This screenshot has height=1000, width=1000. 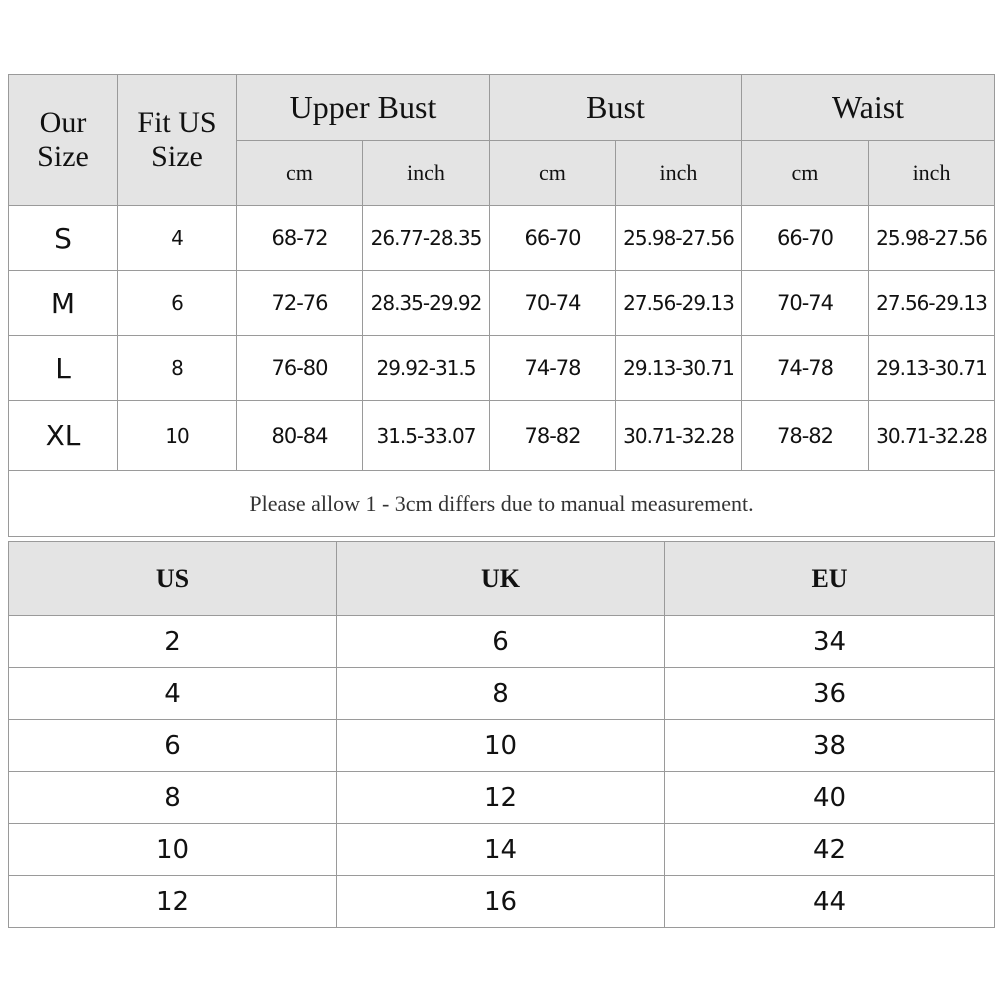 I want to click on table-row: 8 12 40, so click(x=501, y=797).